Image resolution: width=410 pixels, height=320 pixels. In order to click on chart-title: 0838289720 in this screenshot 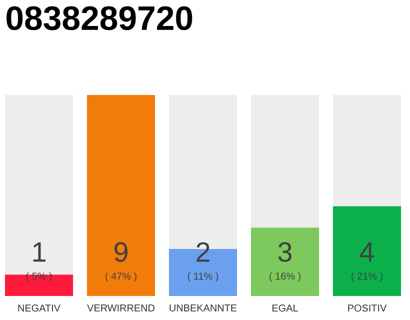, I will do `click(99, 18)`.